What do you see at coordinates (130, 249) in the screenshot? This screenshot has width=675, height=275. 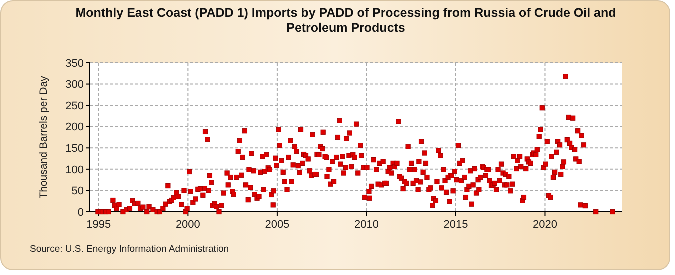 I see `source-note: Source: U.S. Energy Information Administration` at bounding box center [130, 249].